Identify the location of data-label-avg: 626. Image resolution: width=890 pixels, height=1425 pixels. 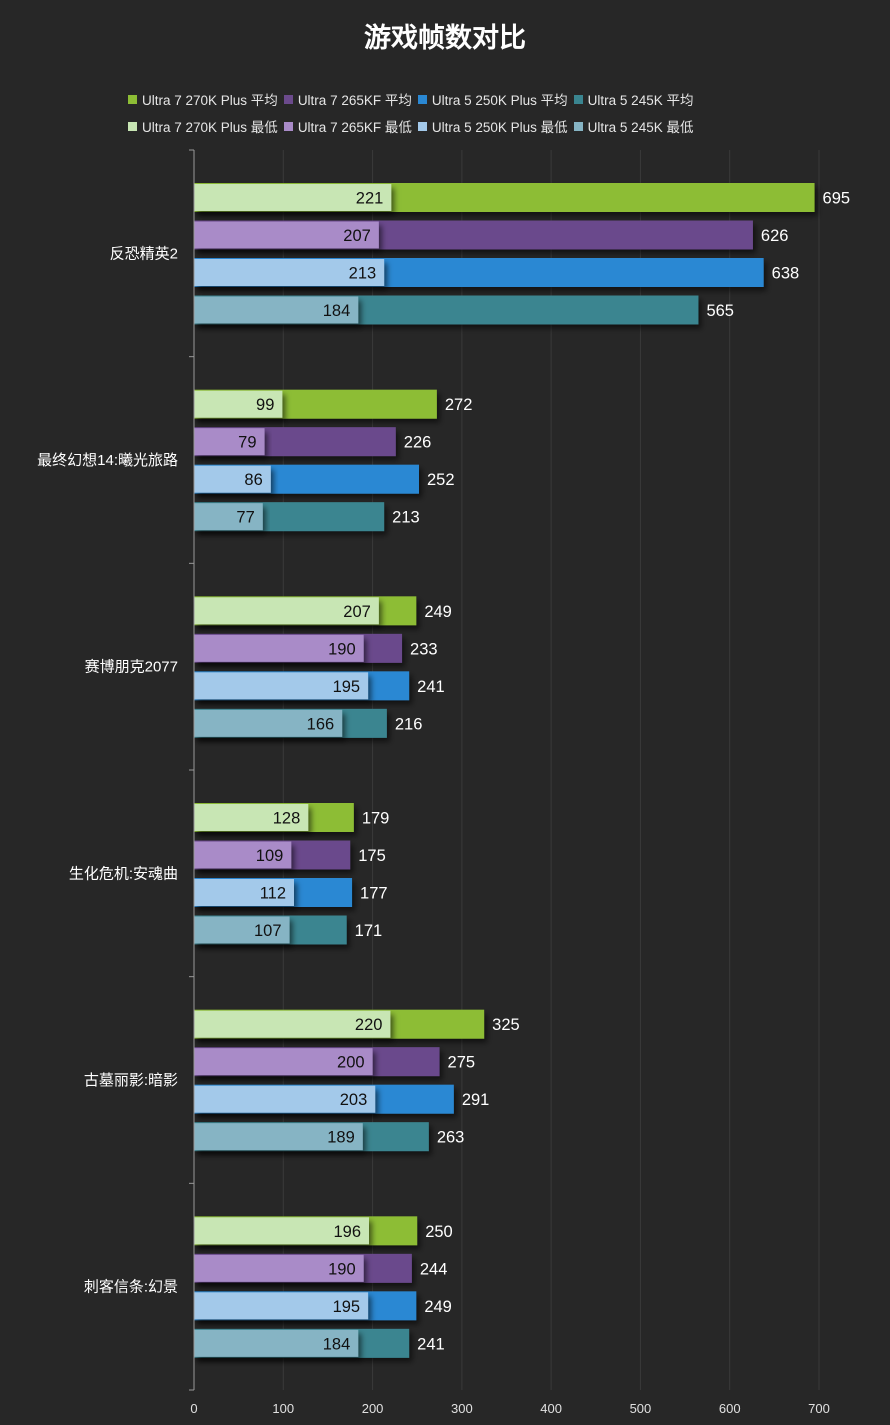
(775, 236).